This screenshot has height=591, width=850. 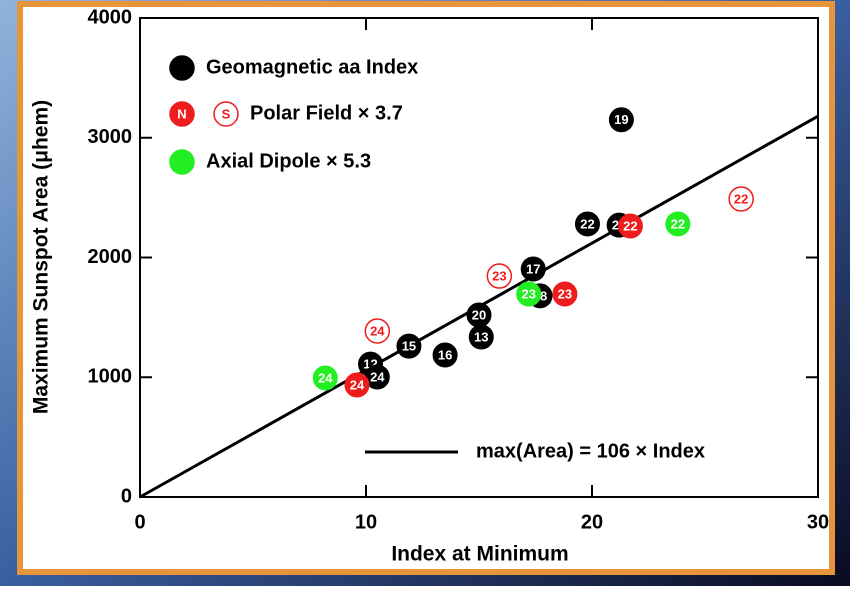 I want to click on point-label: 17, so click(x=533, y=268).